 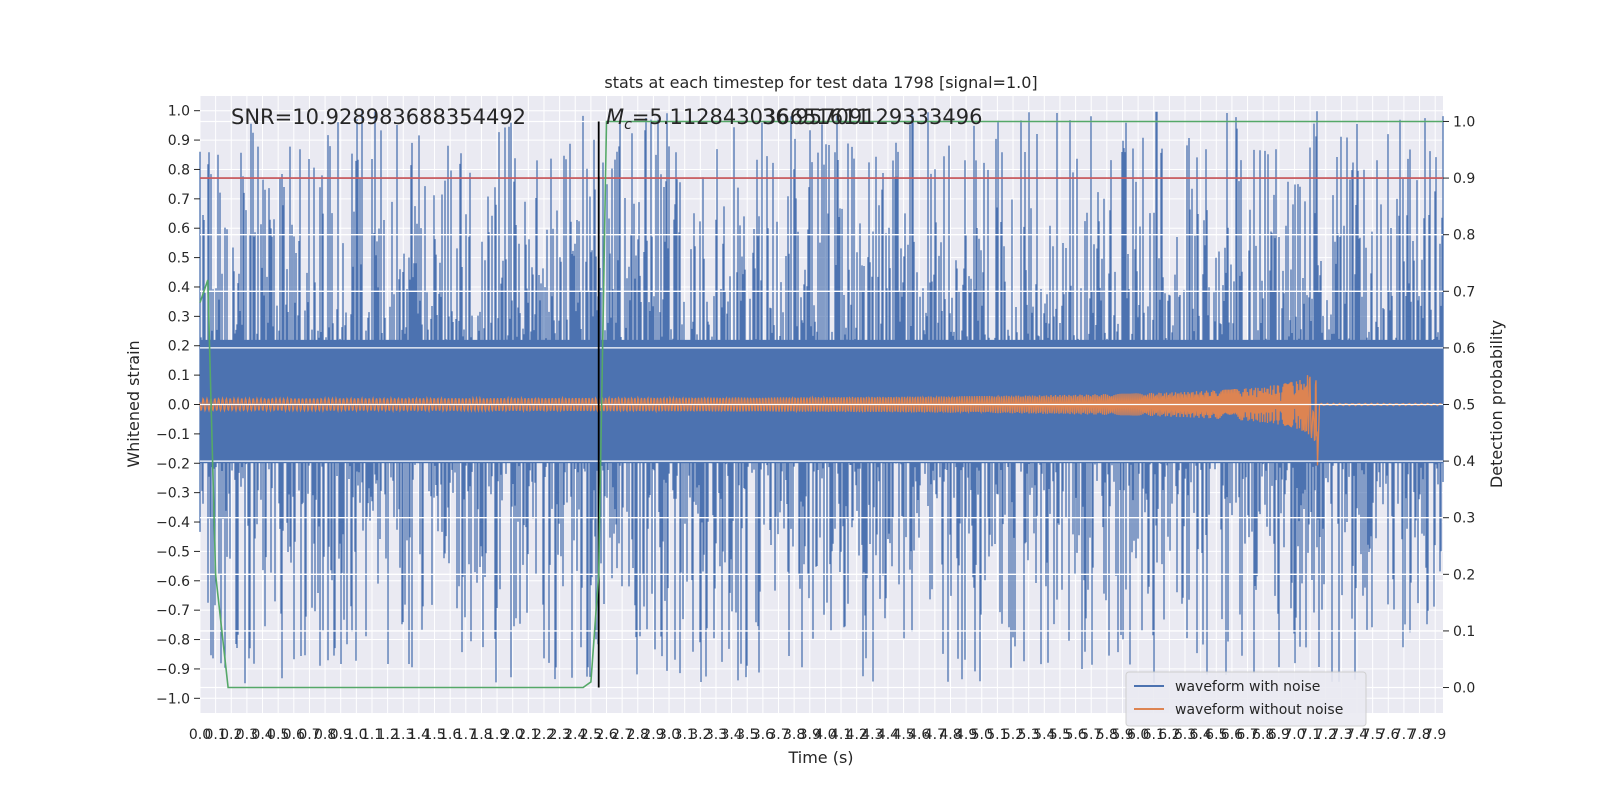 What do you see at coordinates (615, 117) in the screenshot?
I see `mc-symbol: M` at bounding box center [615, 117].